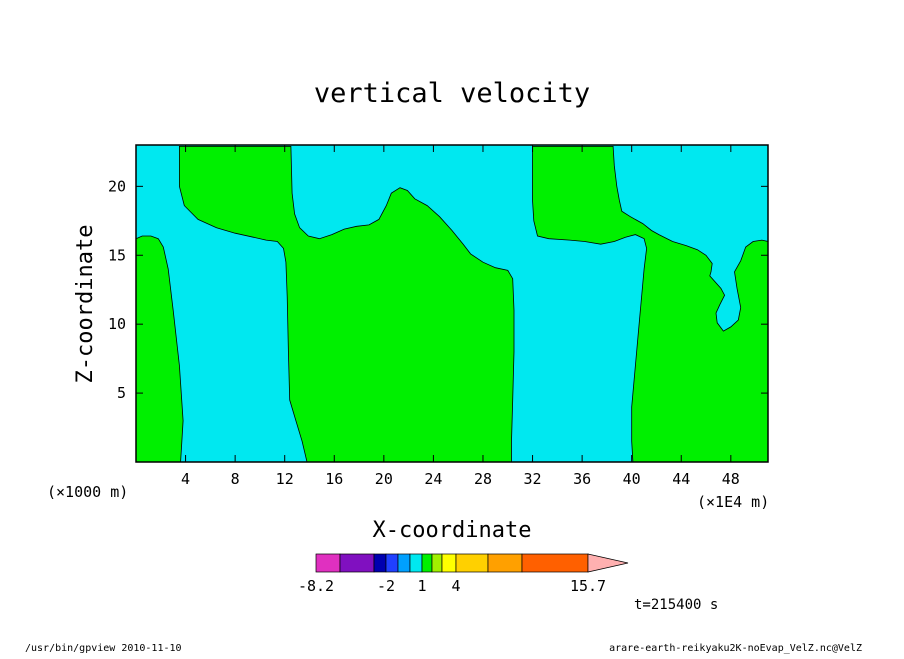 The image size is (904, 659). I want to click on x-tick-label: 36, so click(582, 479).